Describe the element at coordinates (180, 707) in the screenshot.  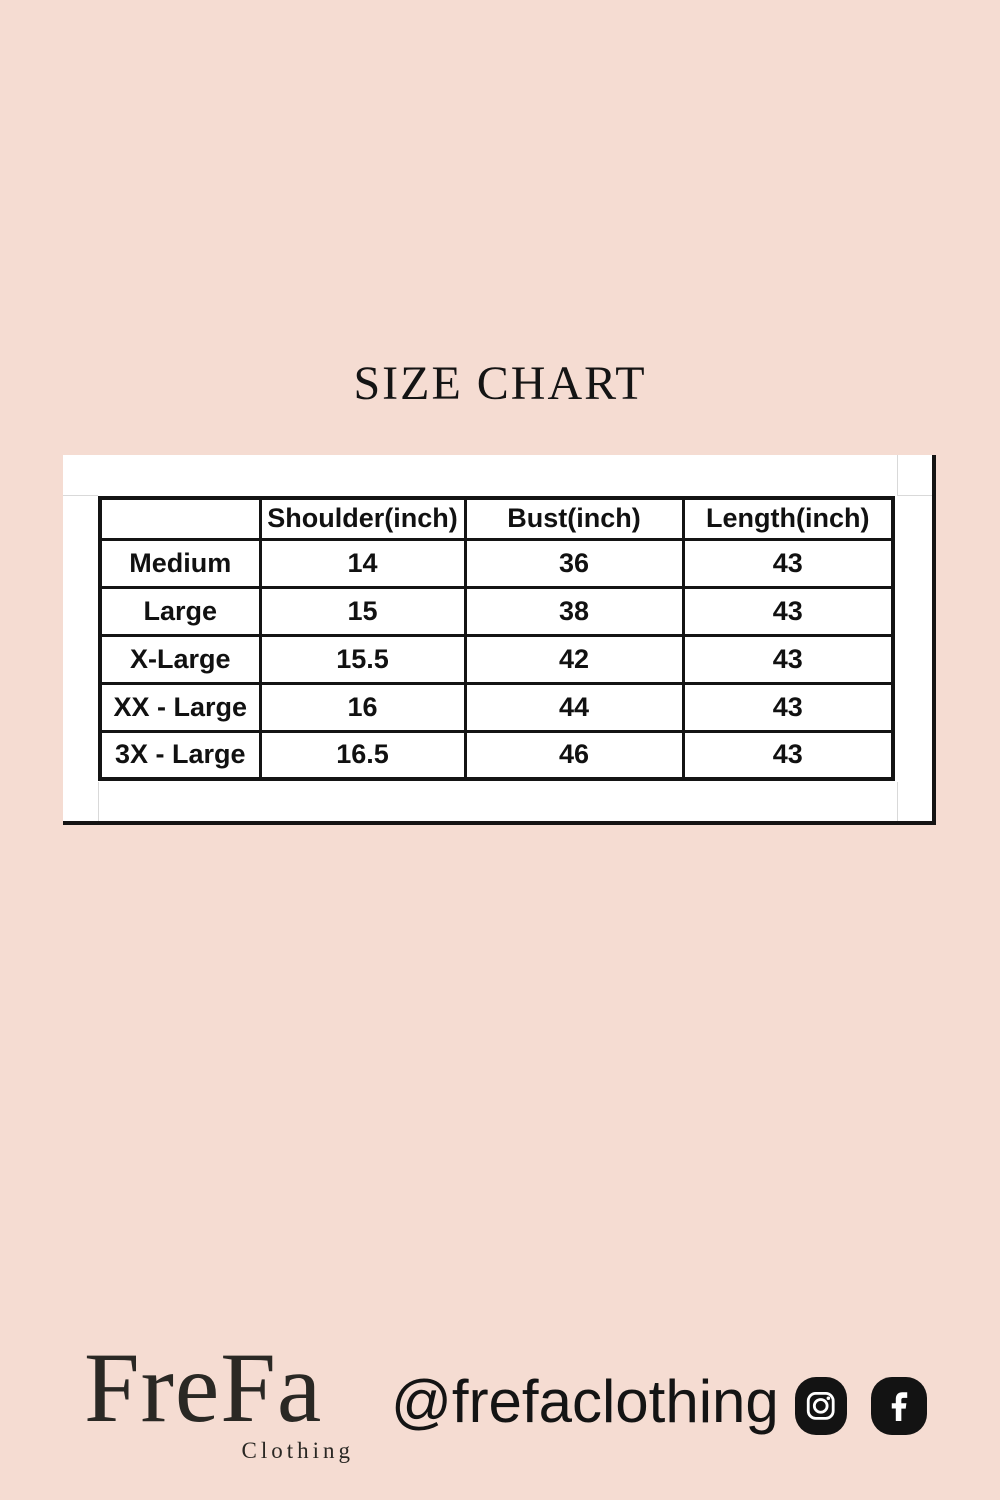
I see `size-label-cell: XX - Large` at that location.